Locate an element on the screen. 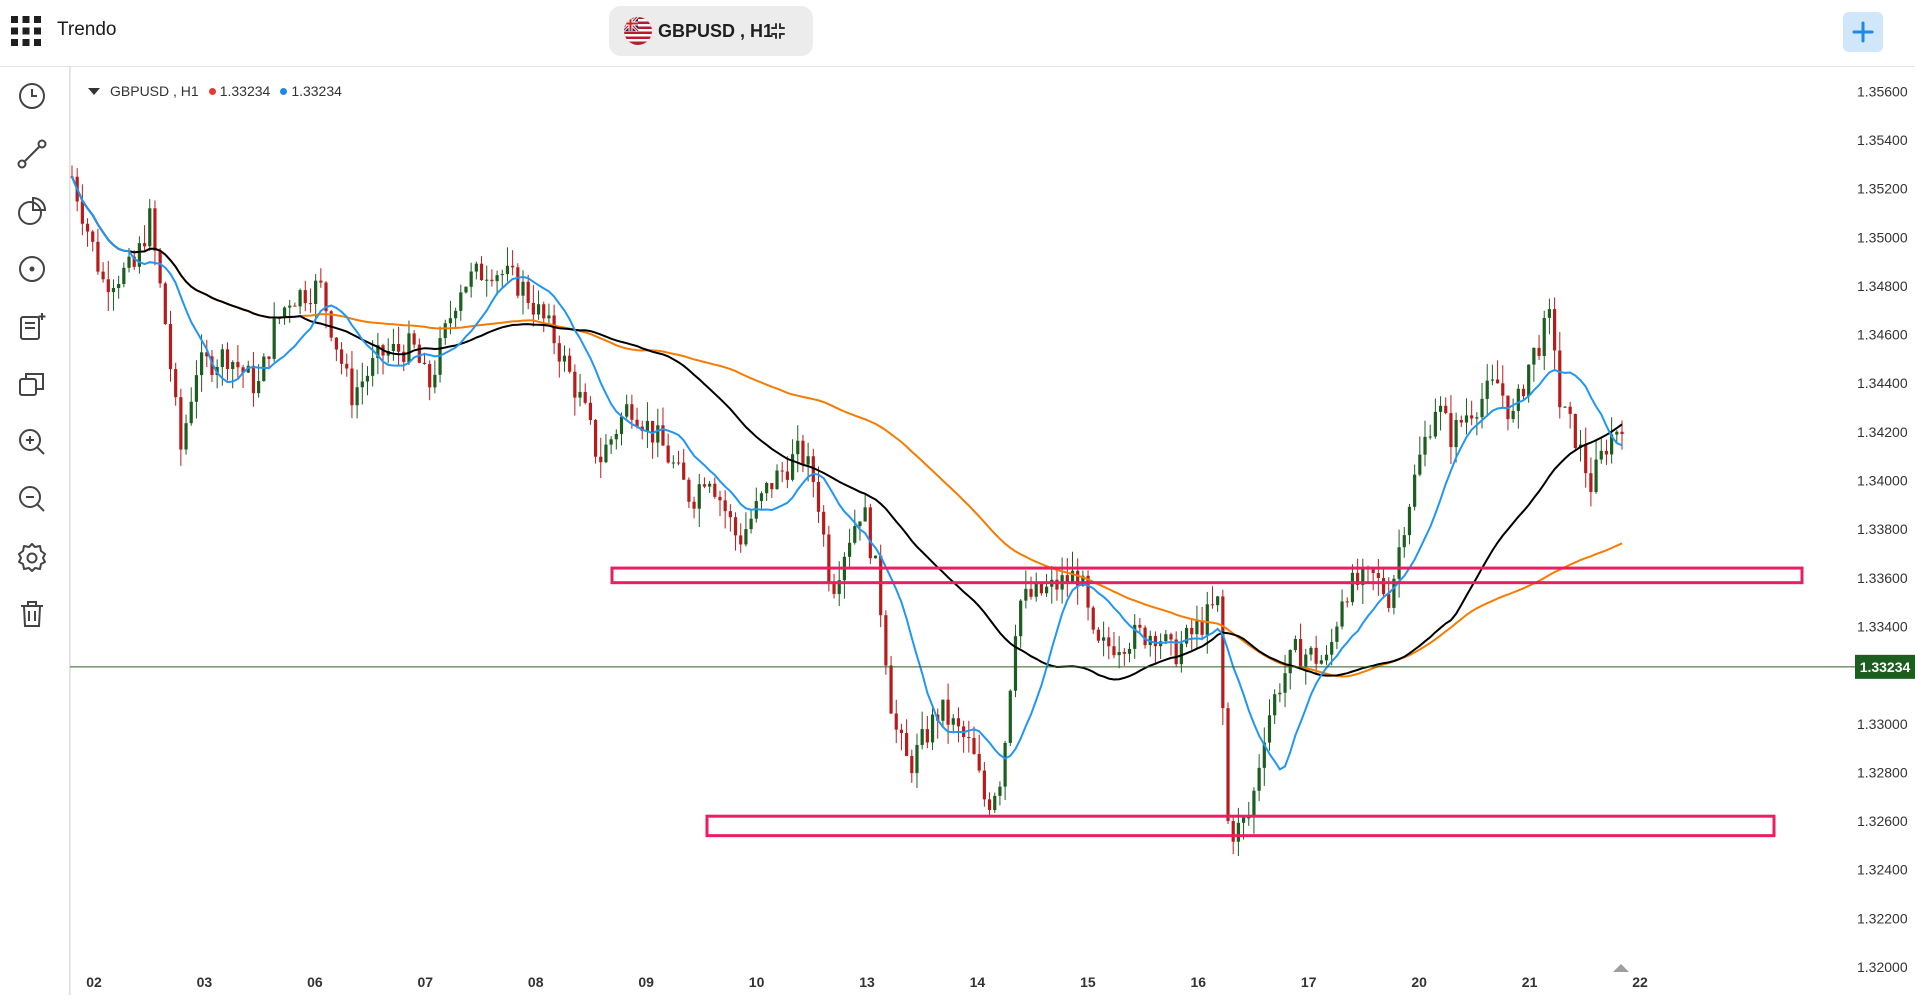 Image resolution: width=1915 pixels, height=1000 pixels. support-zone is located at coordinates (1240, 826).